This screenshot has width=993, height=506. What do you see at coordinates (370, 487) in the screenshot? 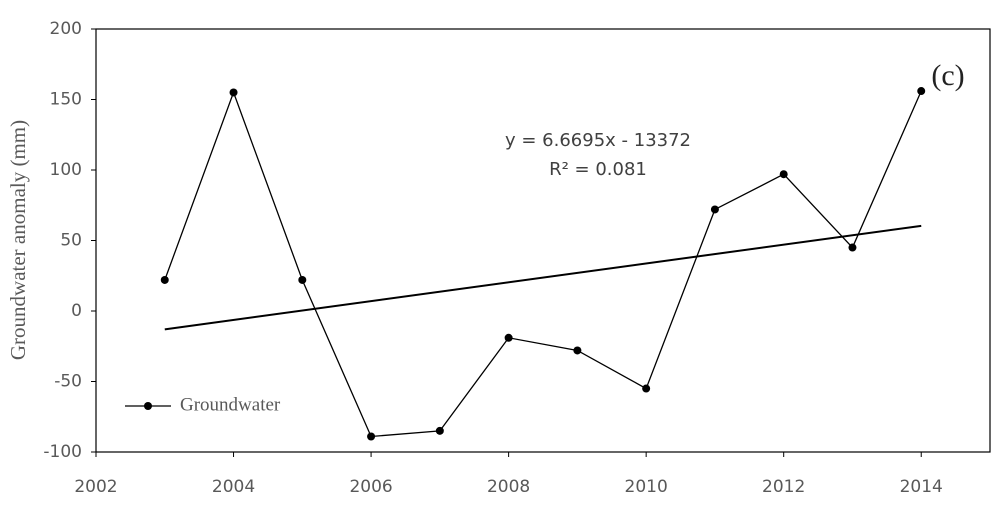
I see `x-tick-label: 2006` at bounding box center [370, 487].